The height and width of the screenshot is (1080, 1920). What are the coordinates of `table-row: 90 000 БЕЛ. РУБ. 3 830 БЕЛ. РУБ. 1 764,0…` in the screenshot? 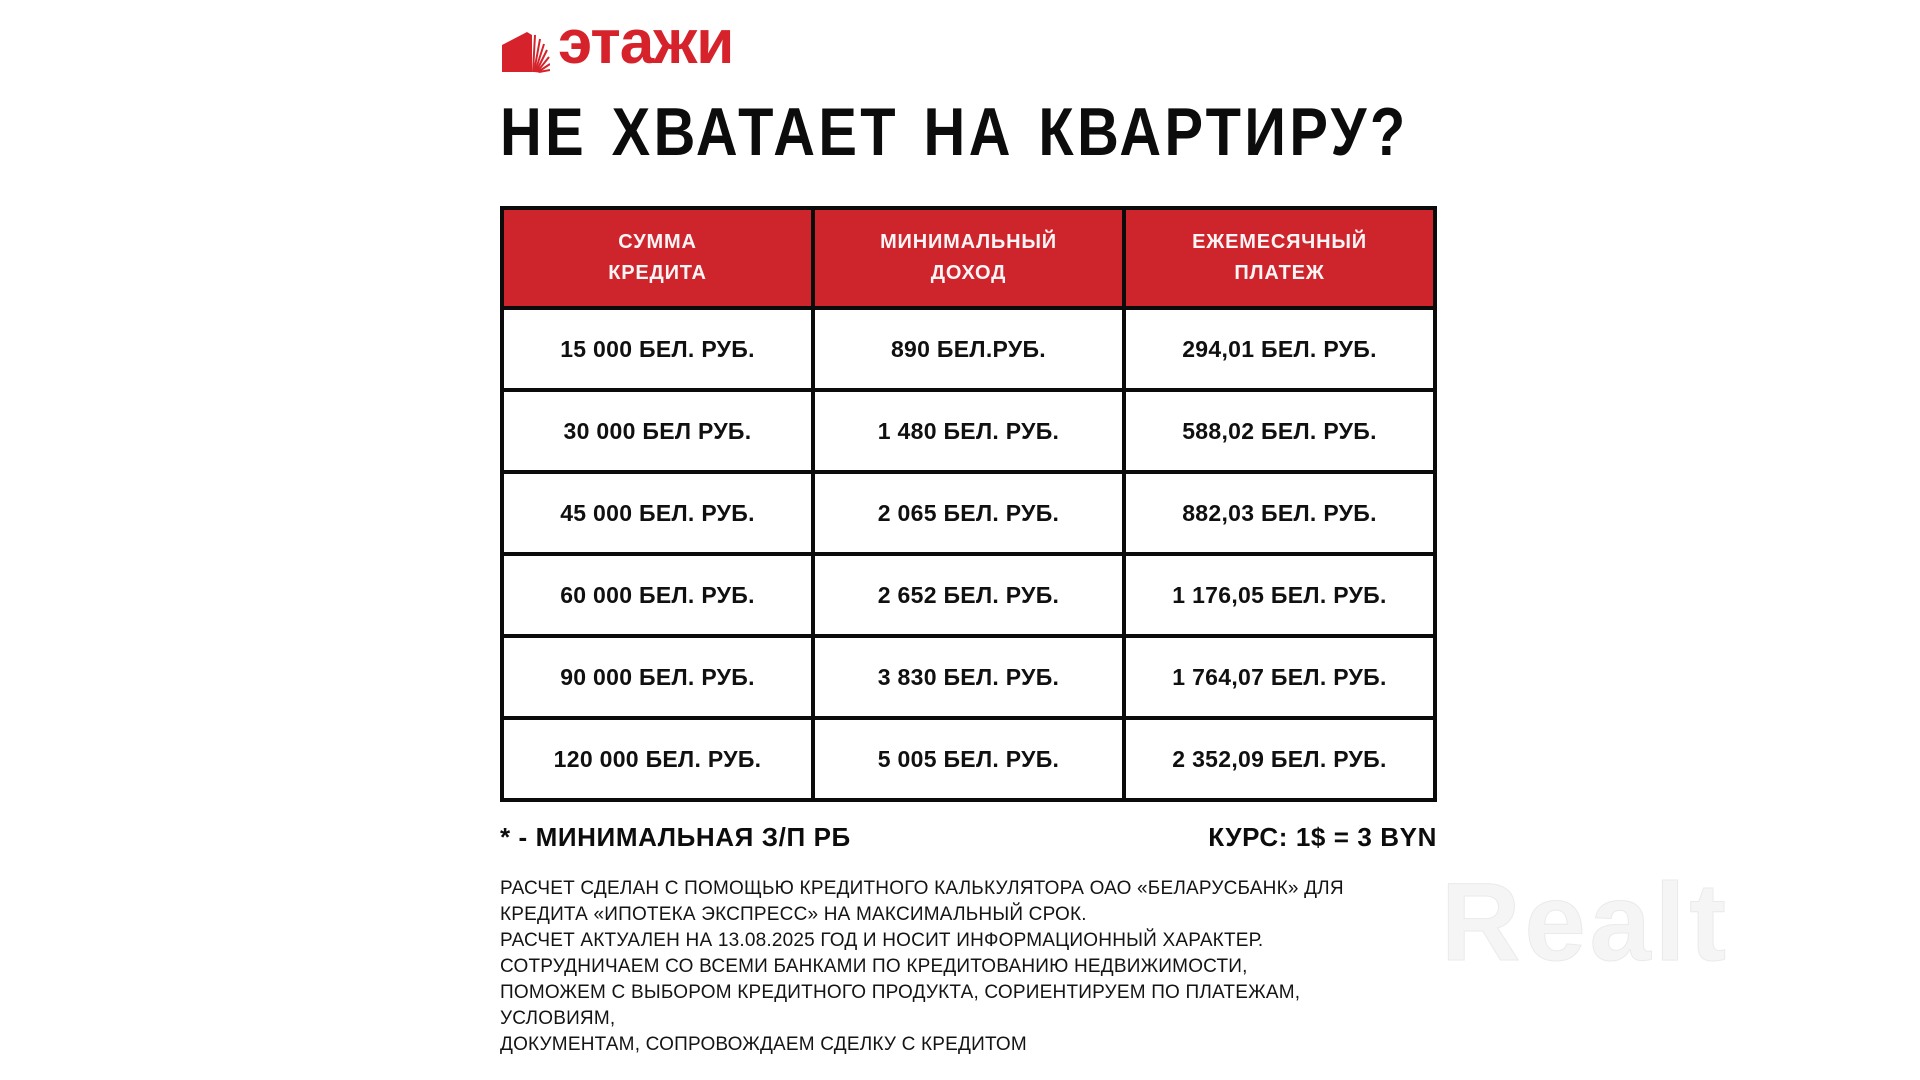 It's located at (968, 677).